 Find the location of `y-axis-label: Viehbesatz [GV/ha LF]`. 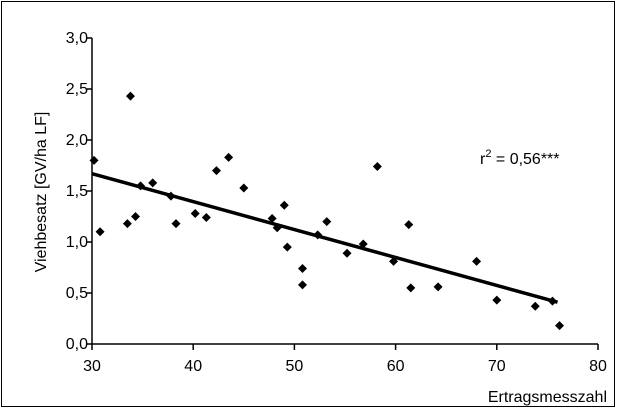

y-axis-label: Viehbesatz [GV/ha LF] is located at coordinates (41, 192).